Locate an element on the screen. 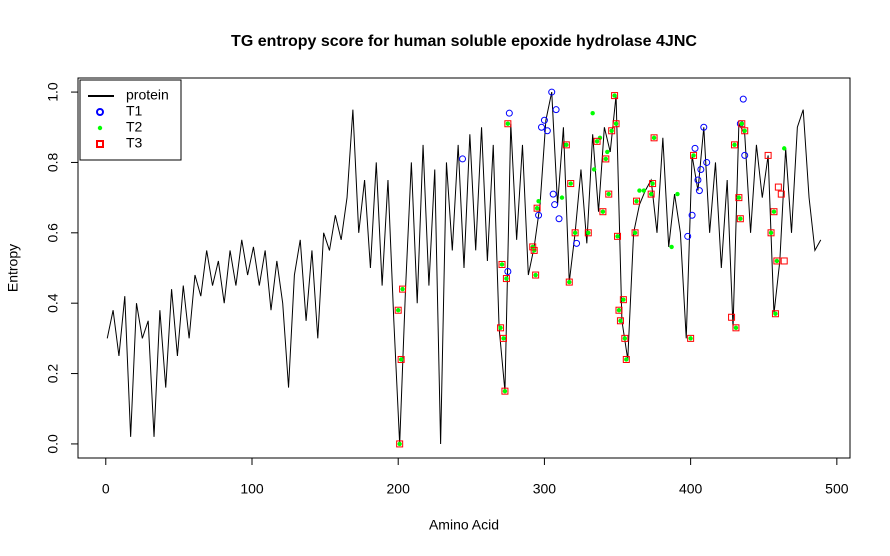  y-tick-label: 0.4 is located at coordinates (53, 303).